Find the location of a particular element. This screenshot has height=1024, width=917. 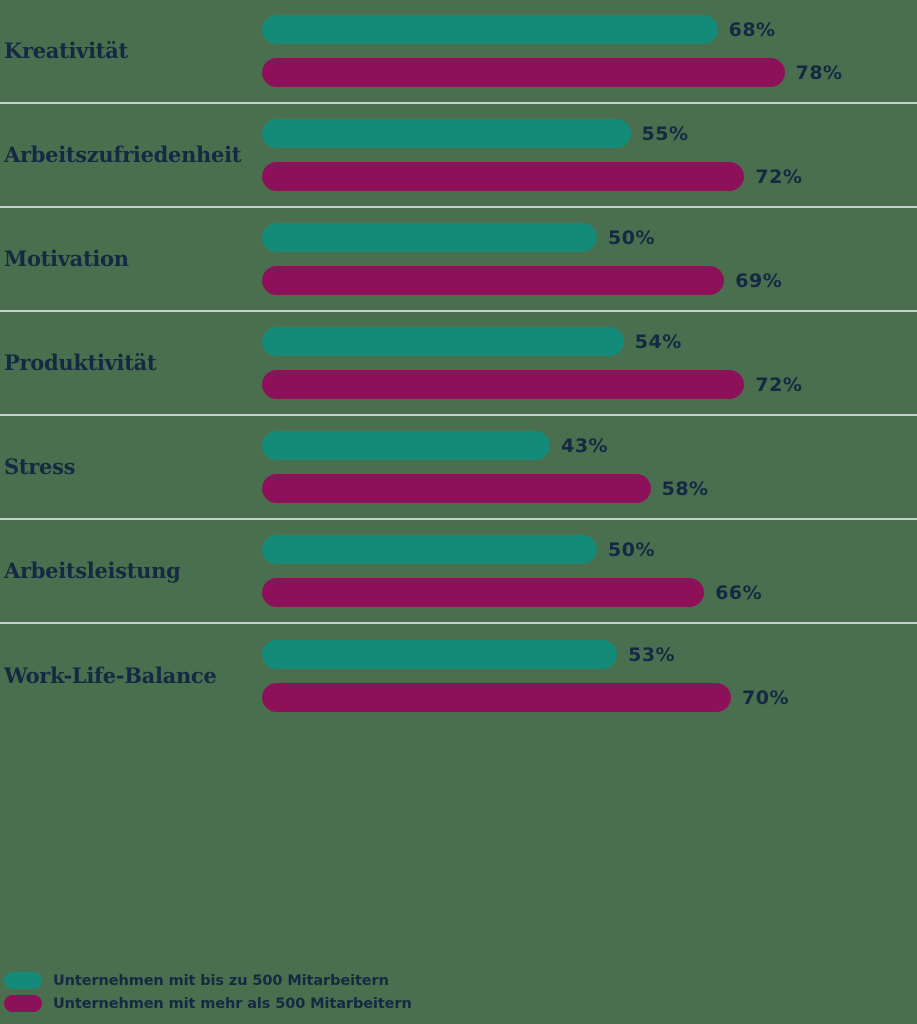

bar-line-small: 55% is located at coordinates (589, 133).